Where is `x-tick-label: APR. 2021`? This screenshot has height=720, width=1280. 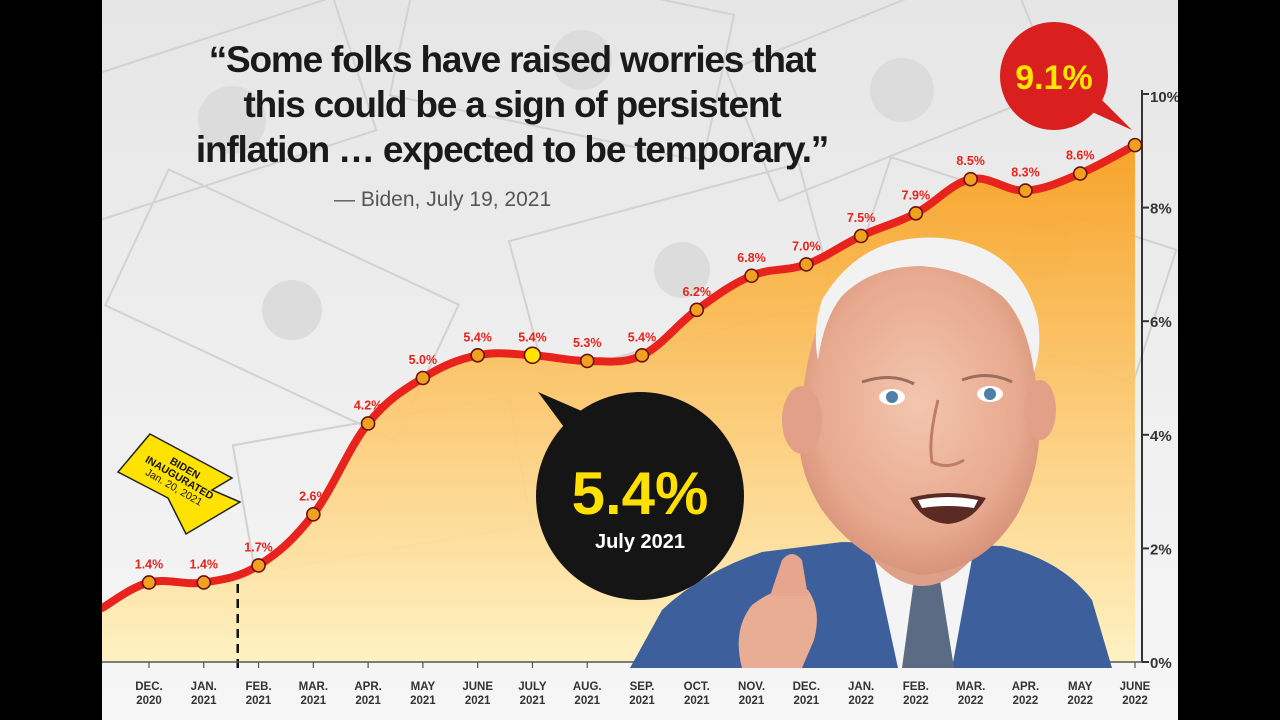
x-tick-label: APR. 2021 is located at coordinates (367, 694).